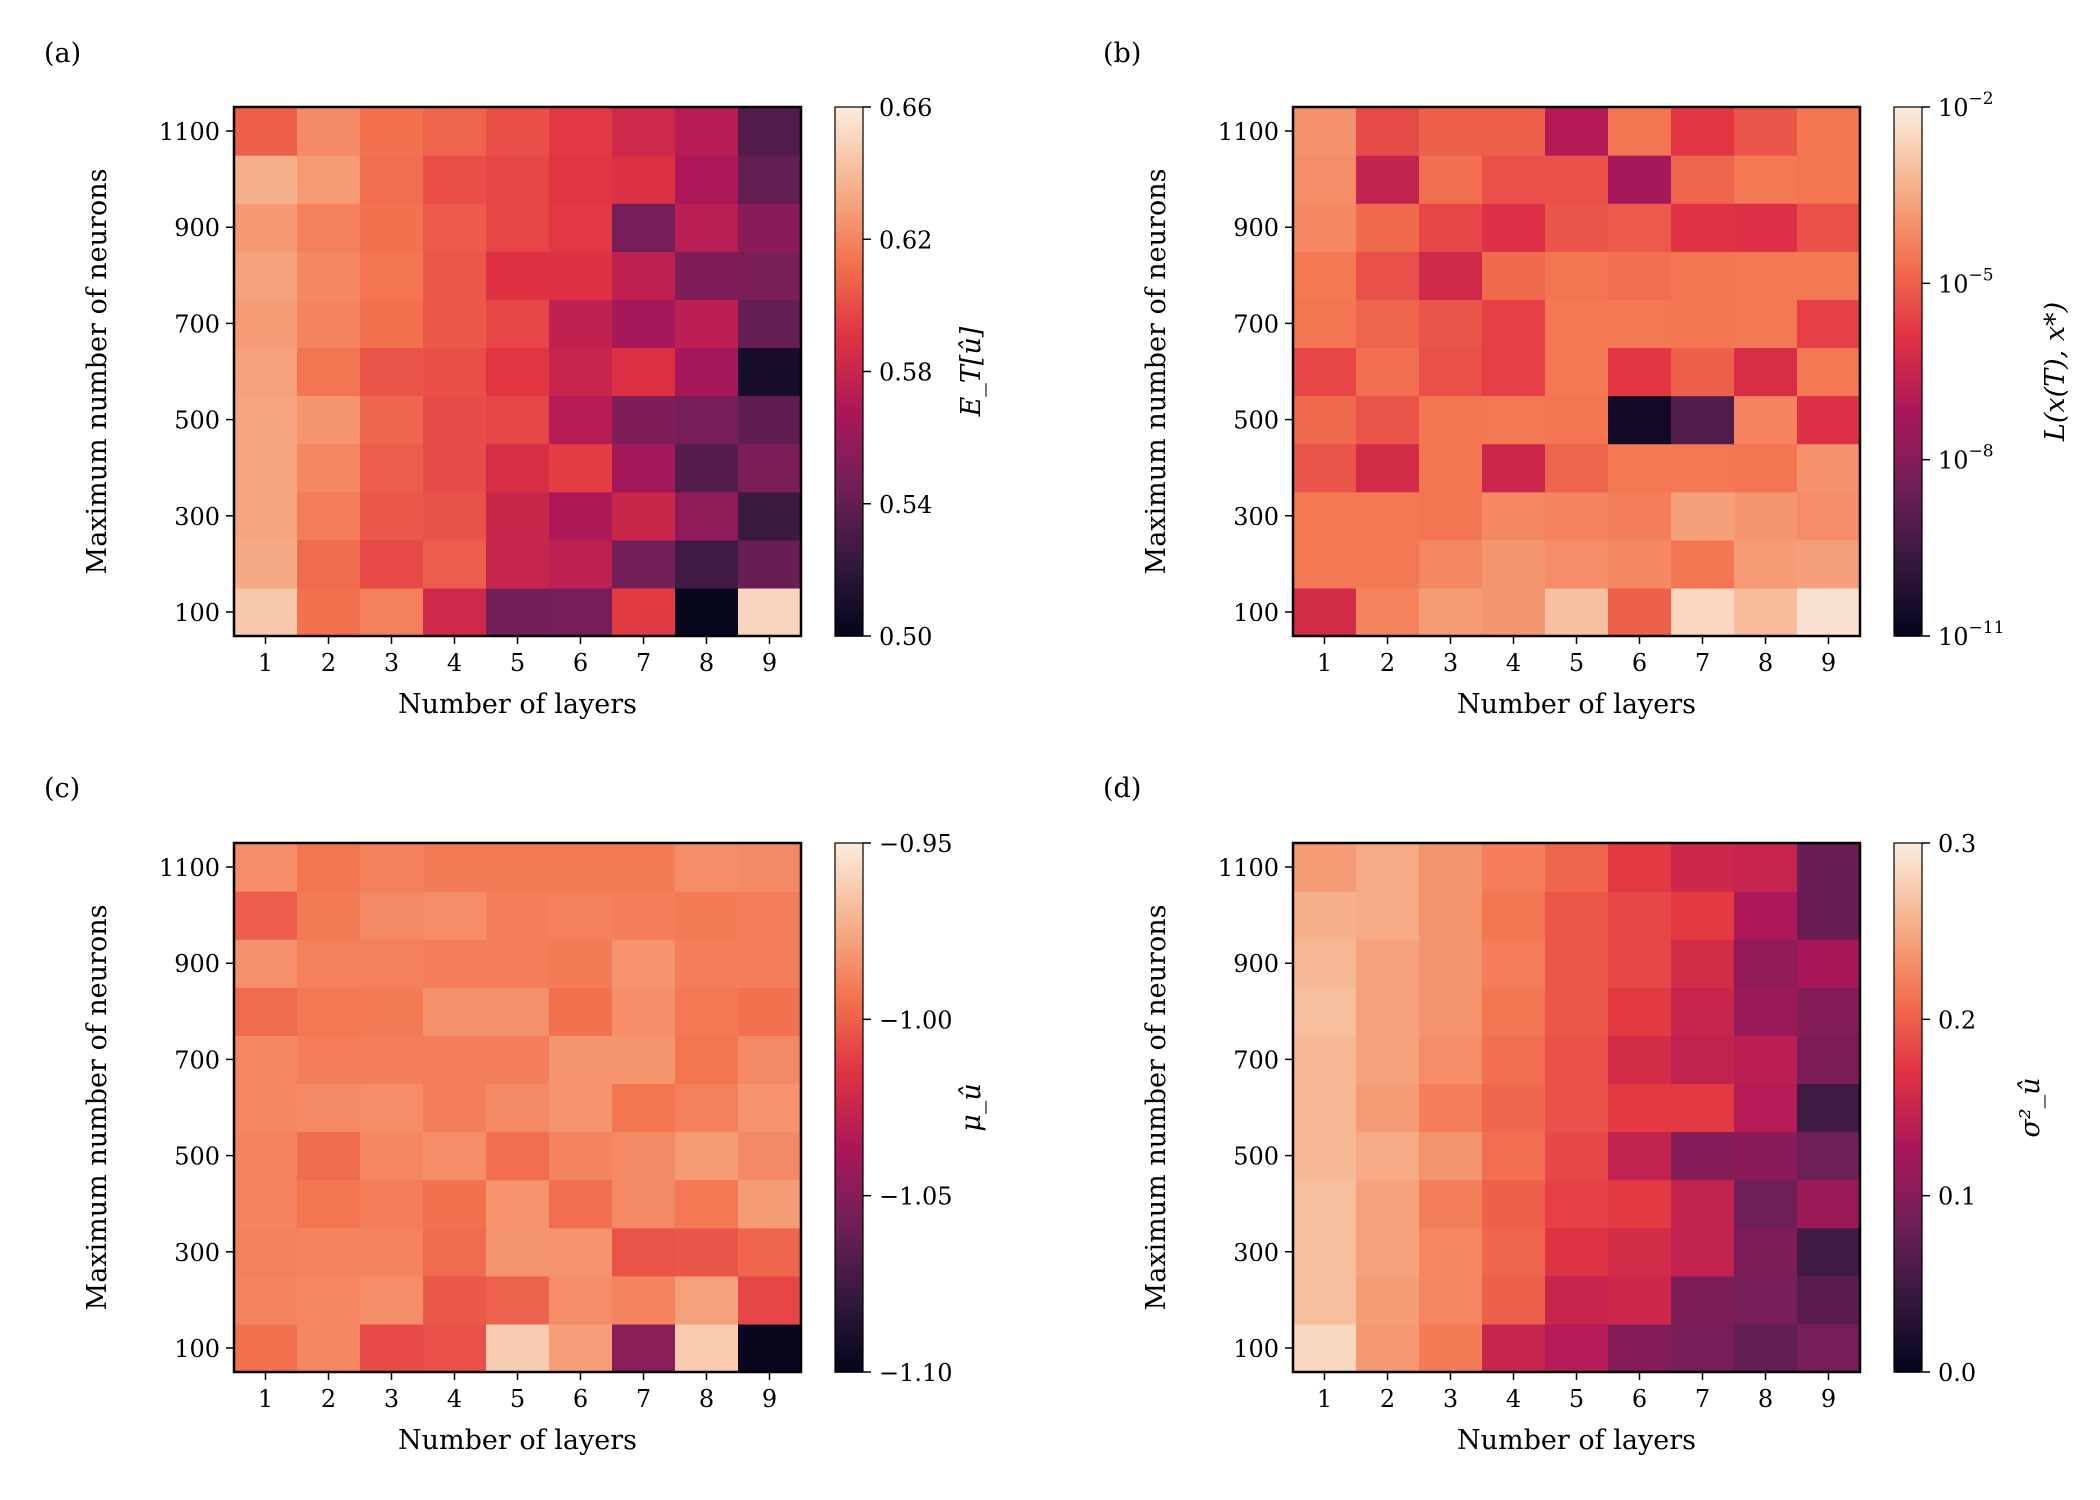 The image size is (2100, 1500). What do you see at coordinates (189, 868) in the screenshot?
I see `y-tick-label: 1100` at bounding box center [189, 868].